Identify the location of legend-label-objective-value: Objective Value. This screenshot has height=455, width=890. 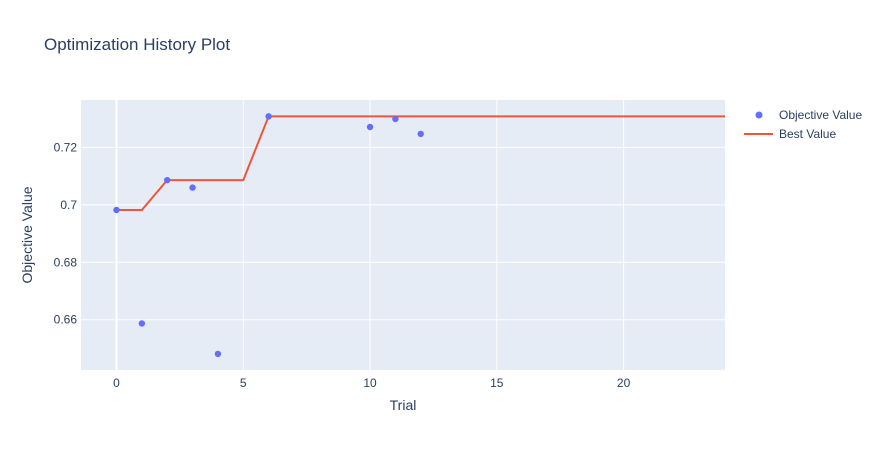
(820, 115).